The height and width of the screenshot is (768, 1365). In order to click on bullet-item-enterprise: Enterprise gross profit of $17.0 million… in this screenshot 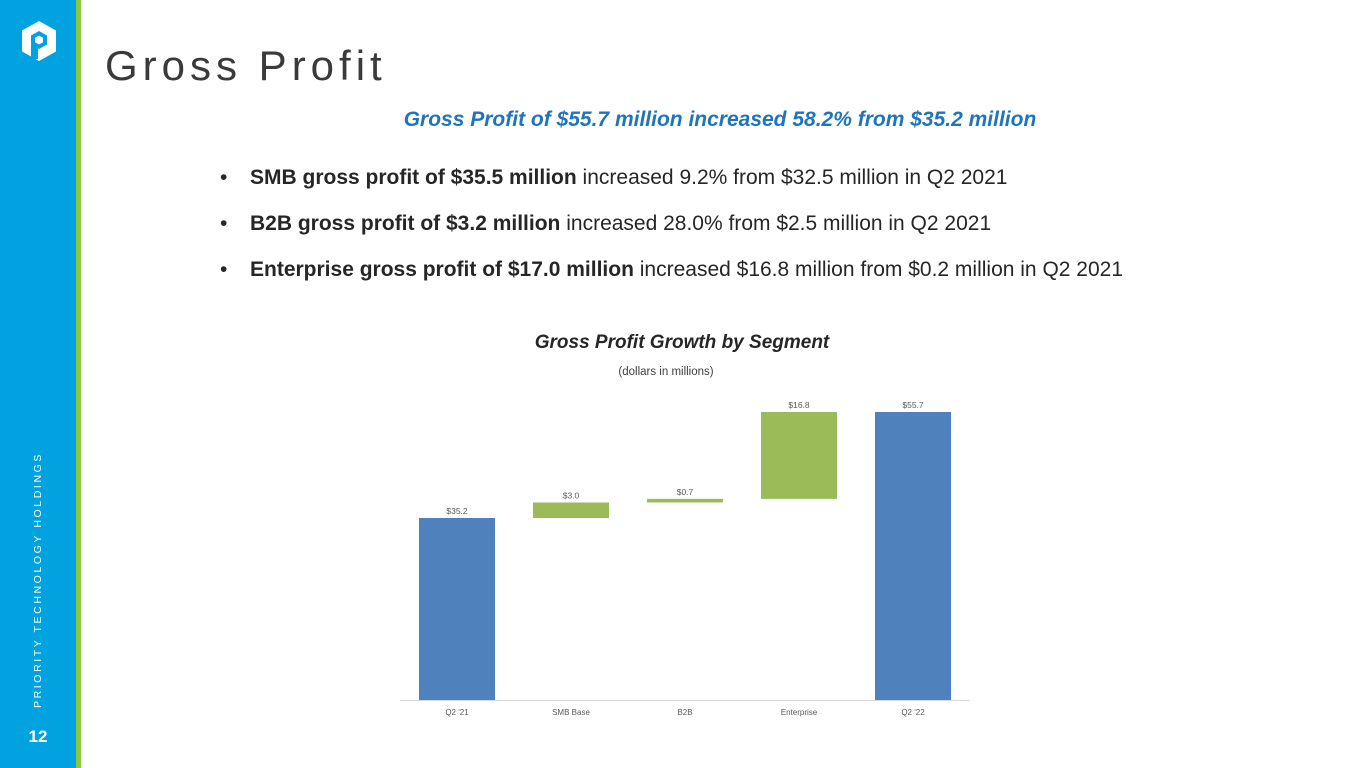, I will do `click(671, 278)`.